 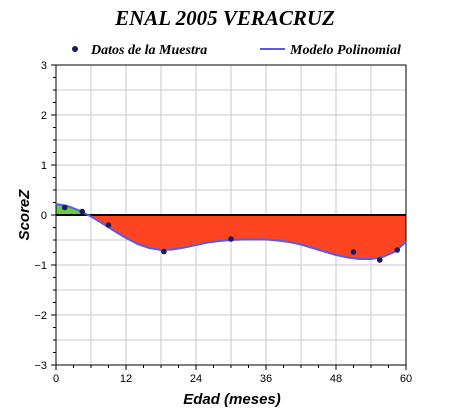 What do you see at coordinates (336, 379) in the screenshot?
I see `x-tick-label: 48` at bounding box center [336, 379].